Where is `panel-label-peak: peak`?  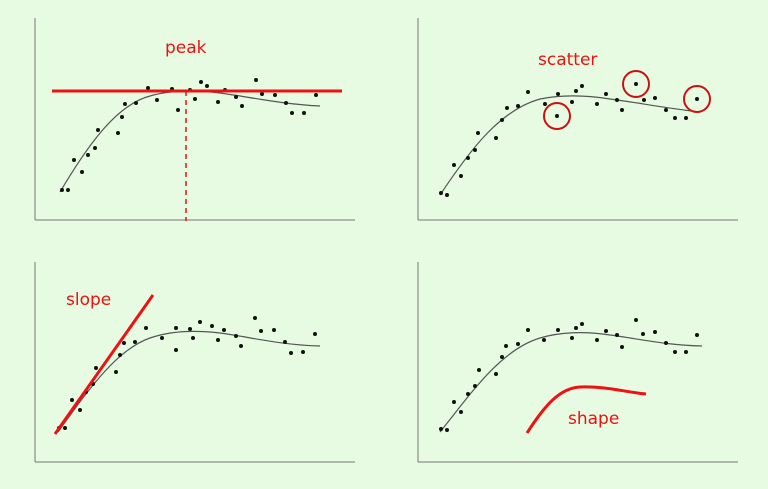
panel-label-peak: peak is located at coordinates (186, 48).